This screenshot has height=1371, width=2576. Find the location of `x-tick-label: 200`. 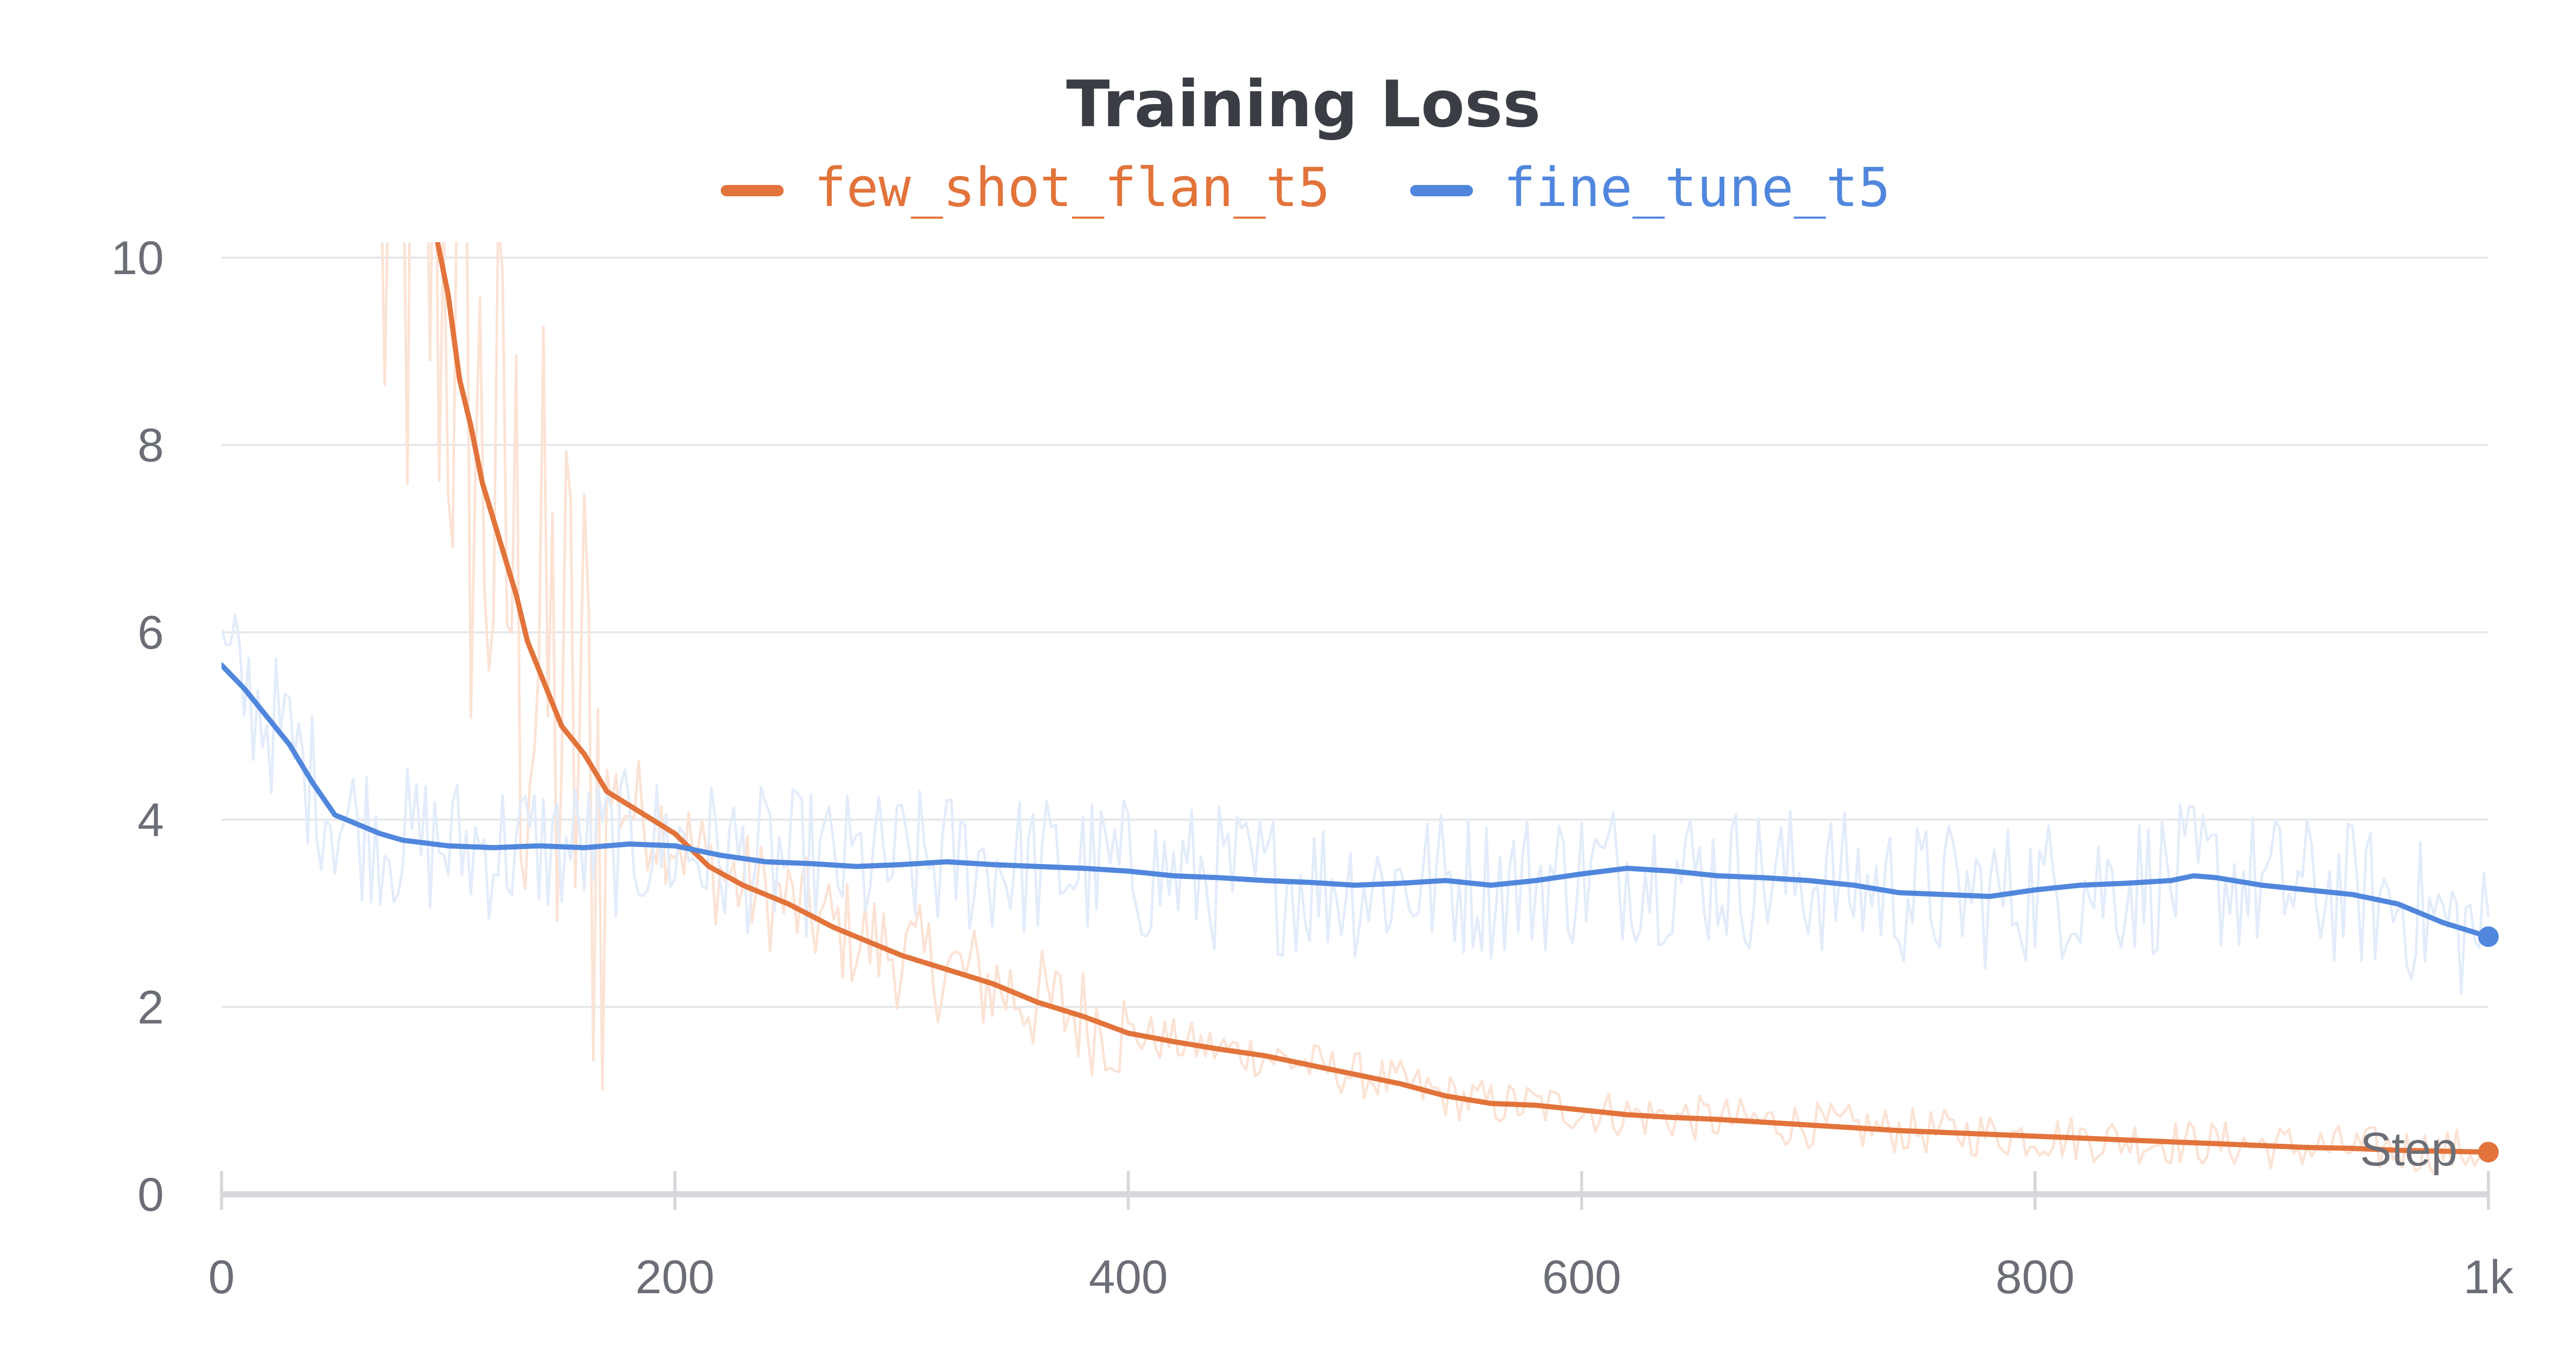

x-tick-label: 200 is located at coordinates (675, 1278).